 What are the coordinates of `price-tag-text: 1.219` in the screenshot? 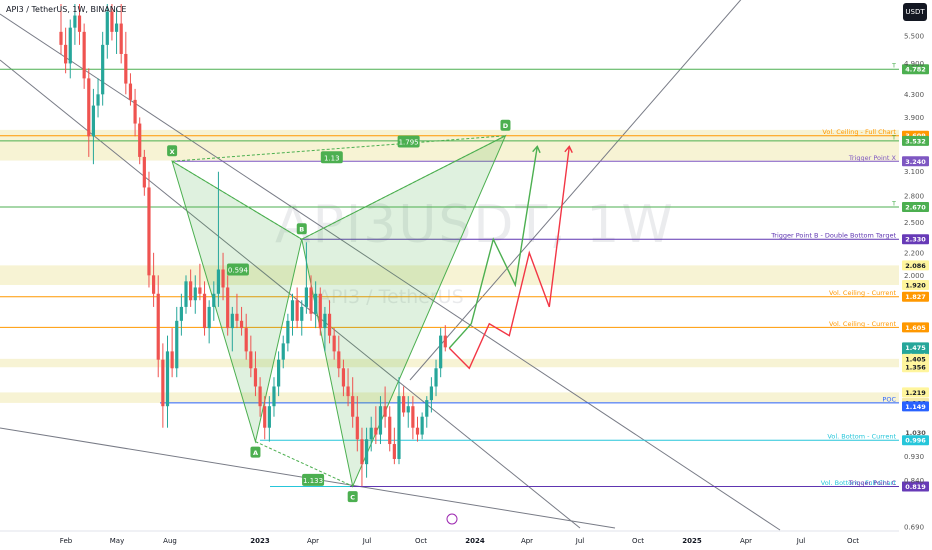 It's located at (915, 393).